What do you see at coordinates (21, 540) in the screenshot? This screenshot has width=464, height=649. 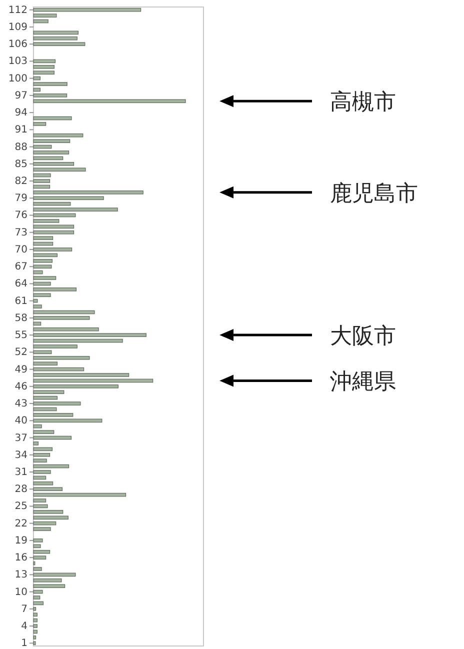 I see `y-tick-label: 19` at bounding box center [21, 540].